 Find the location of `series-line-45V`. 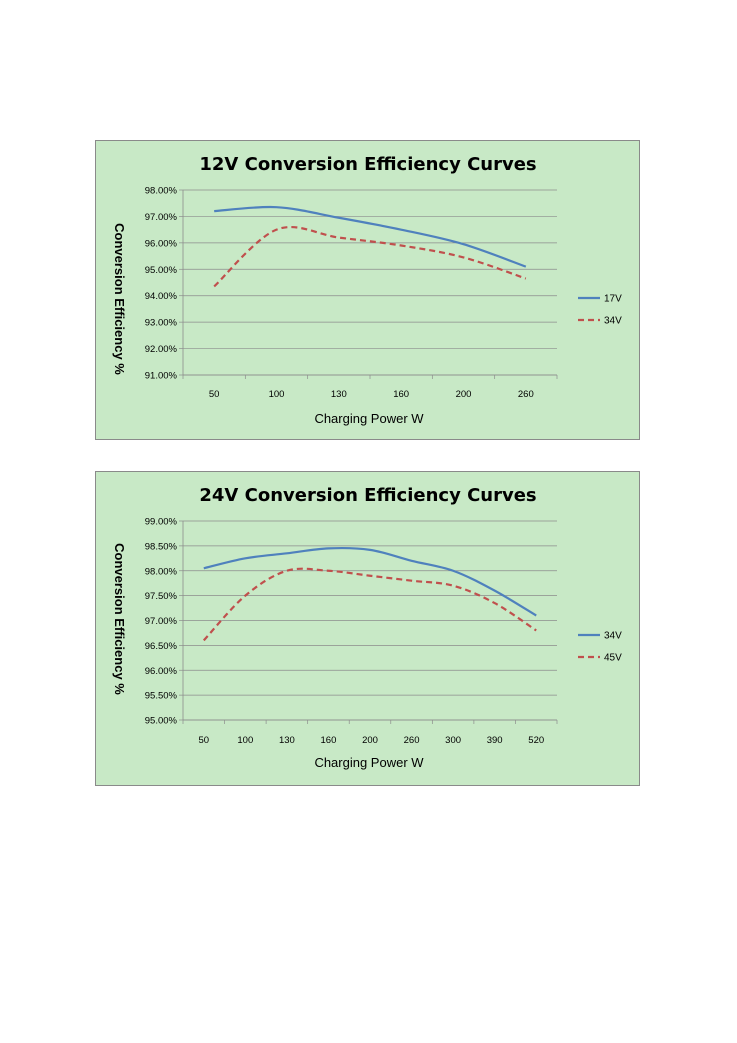

series-line-45V is located at coordinates (369, 604).